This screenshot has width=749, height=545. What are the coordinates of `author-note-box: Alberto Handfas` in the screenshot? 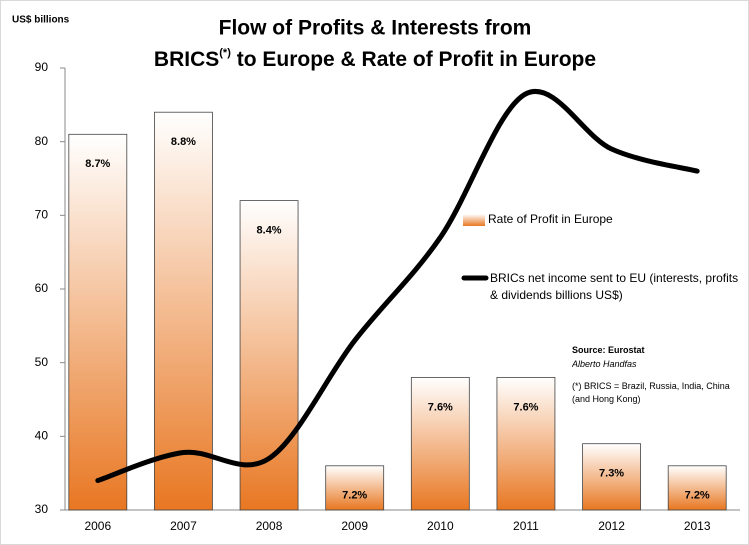 It's located at (604, 364).